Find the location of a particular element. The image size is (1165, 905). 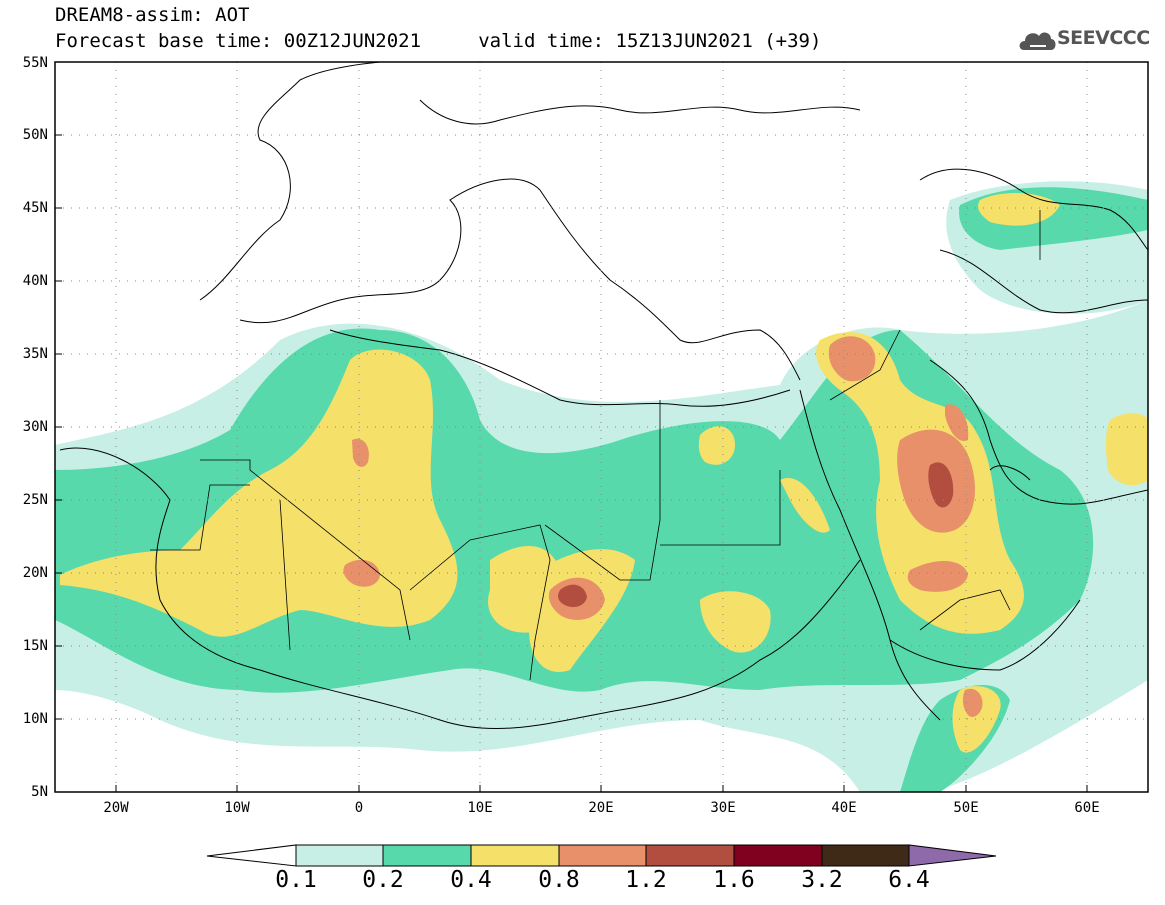

colorbar-label: 0.4 is located at coordinates (471, 880).